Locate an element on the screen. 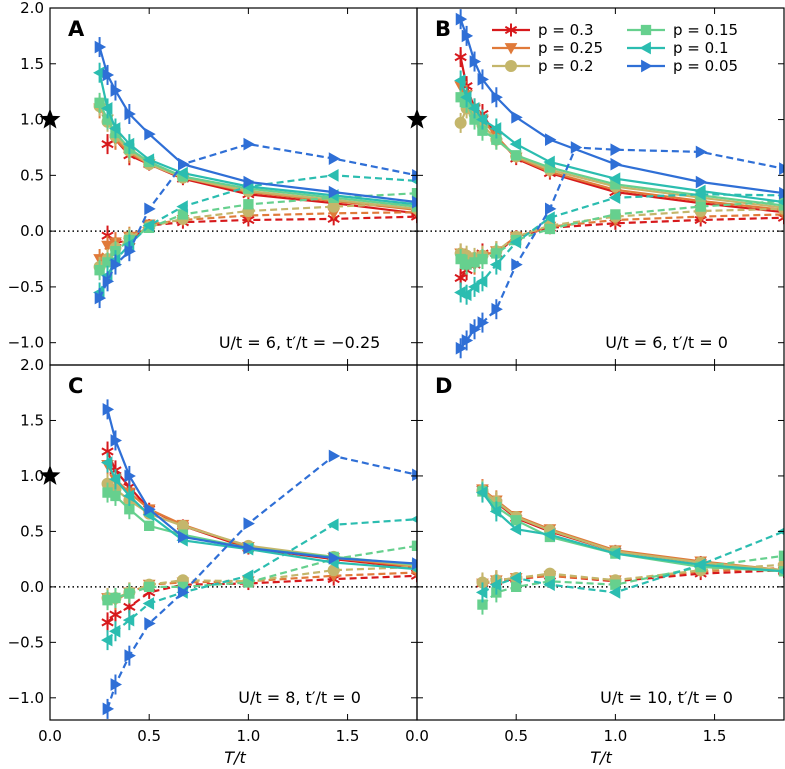  x-tick-label: 1.0 is located at coordinates (248, 736).